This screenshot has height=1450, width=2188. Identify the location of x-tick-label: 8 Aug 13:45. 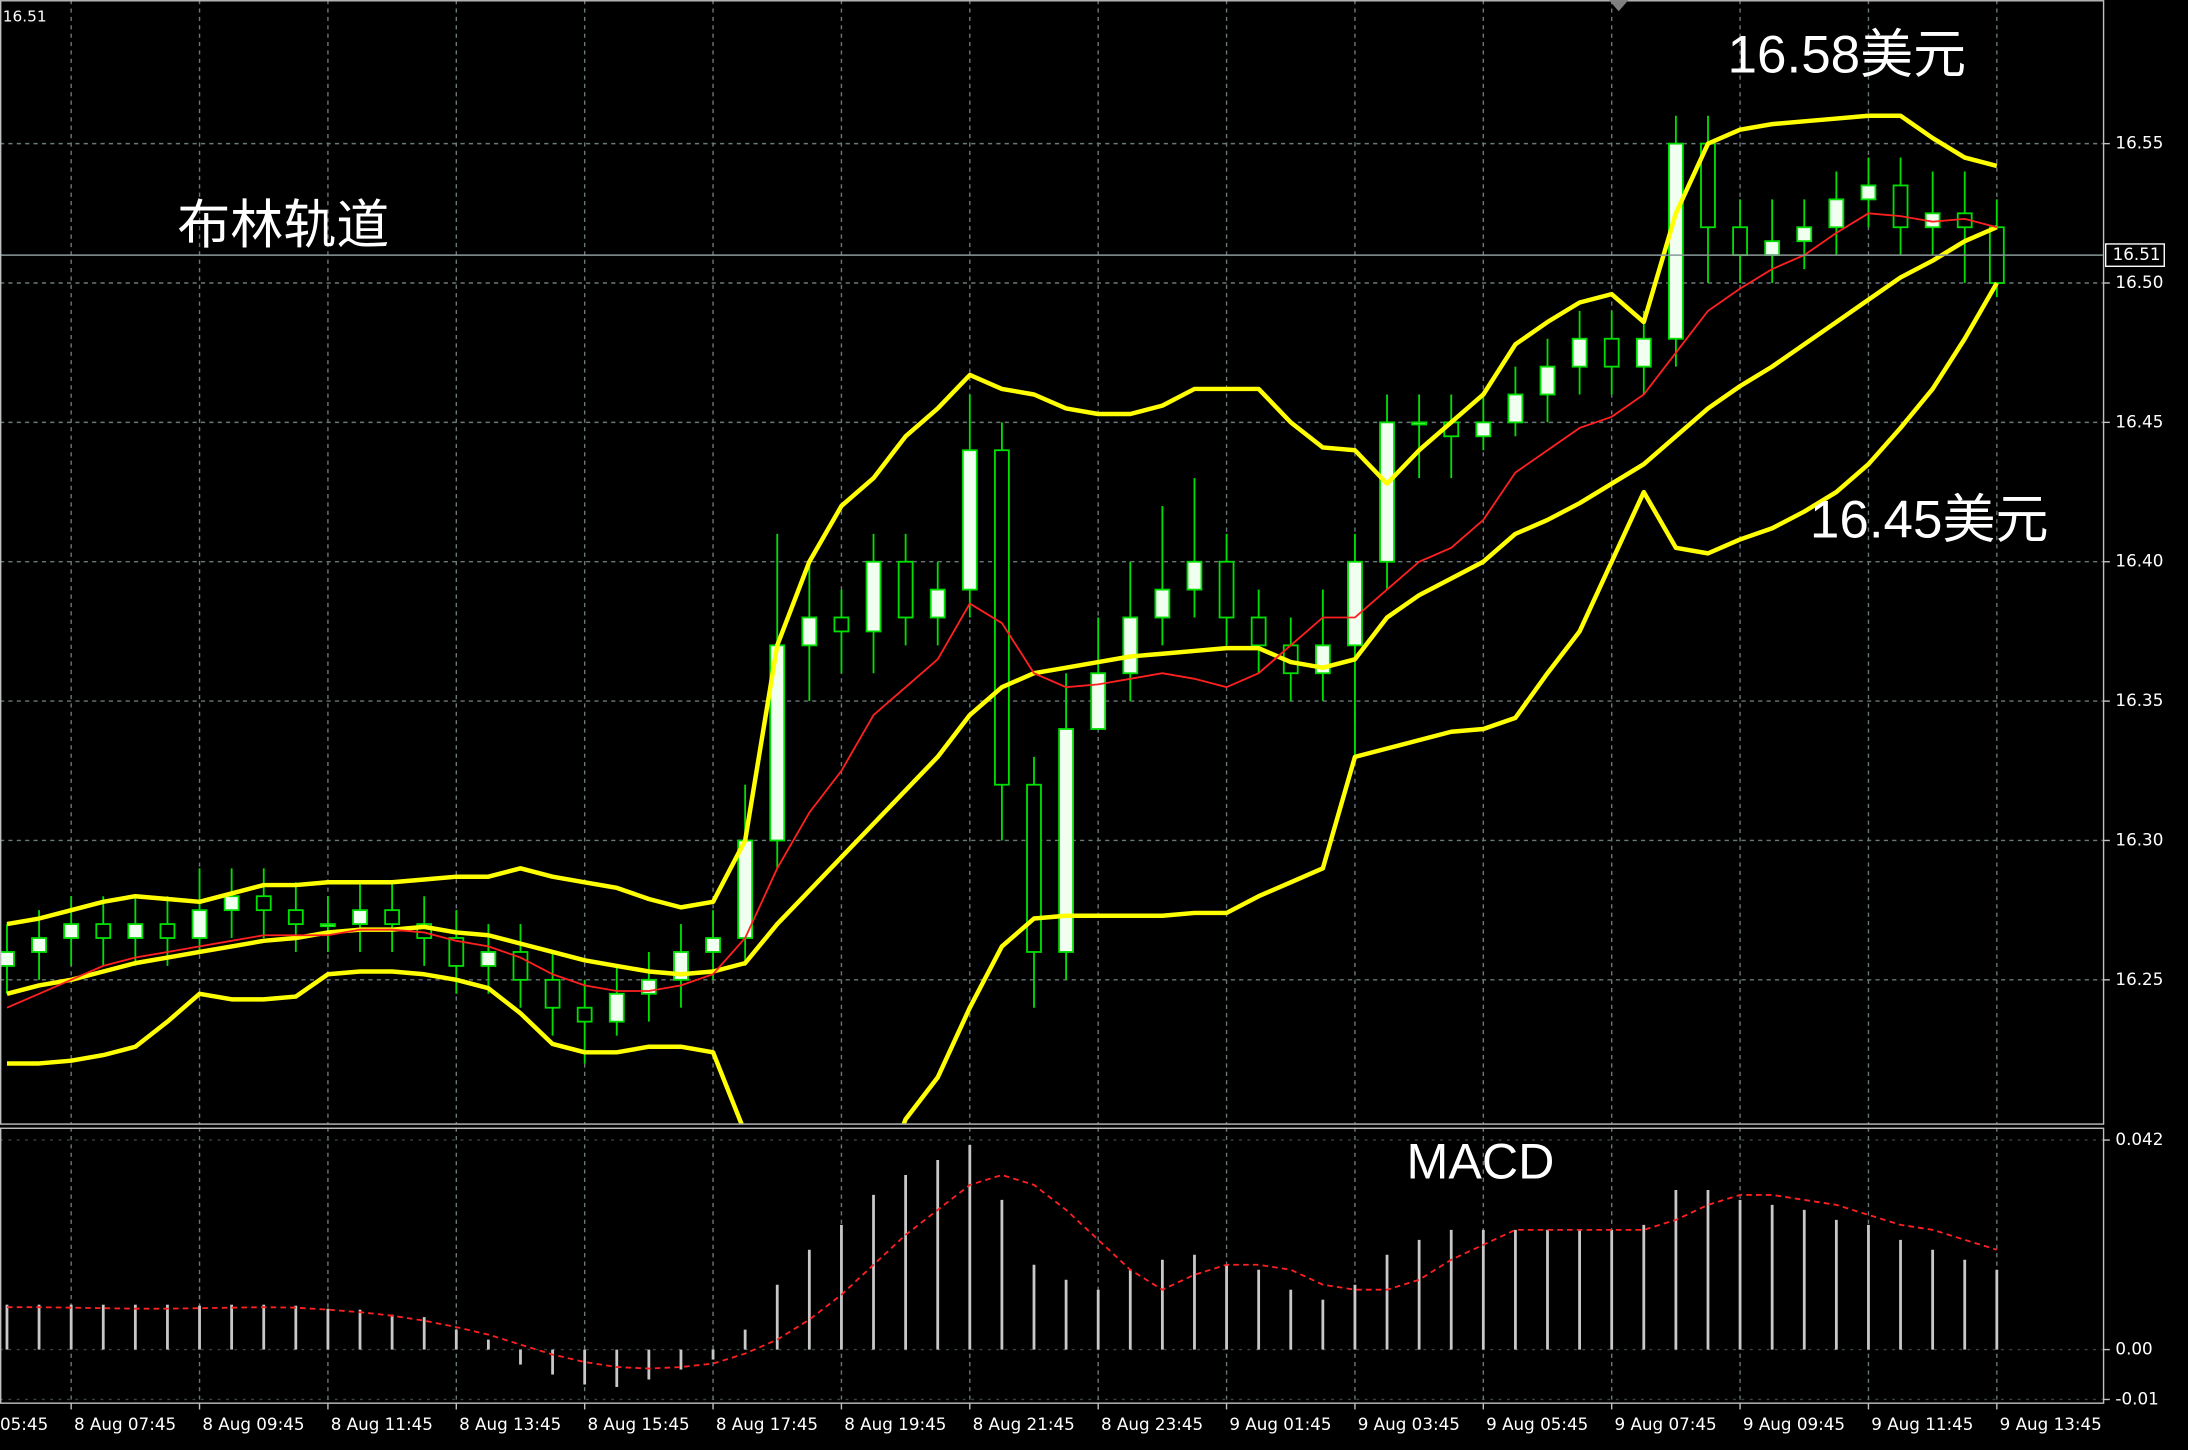
(510, 1424).